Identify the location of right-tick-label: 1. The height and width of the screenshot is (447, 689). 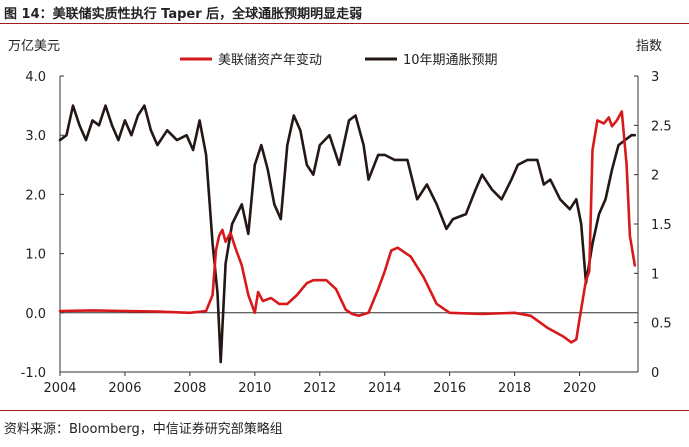
(655, 274).